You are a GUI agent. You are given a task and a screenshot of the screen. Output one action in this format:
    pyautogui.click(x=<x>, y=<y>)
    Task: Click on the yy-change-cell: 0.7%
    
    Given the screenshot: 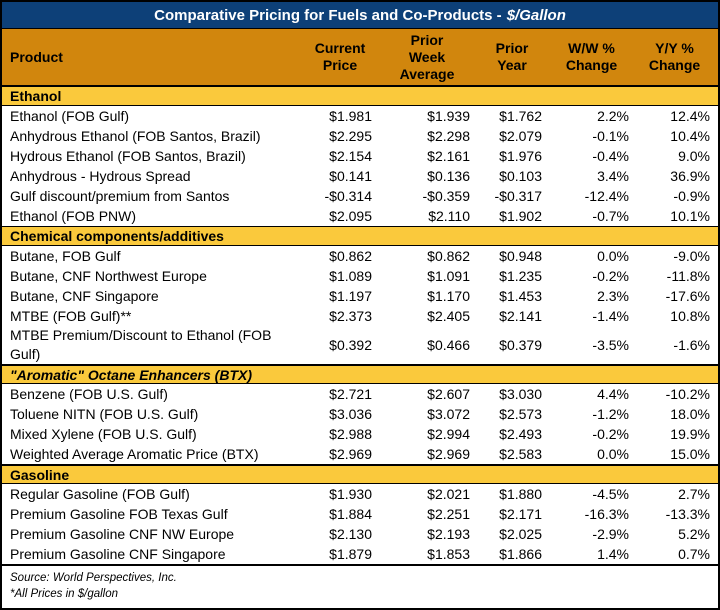 What is the action you would take?
    pyautogui.click(x=694, y=553)
    